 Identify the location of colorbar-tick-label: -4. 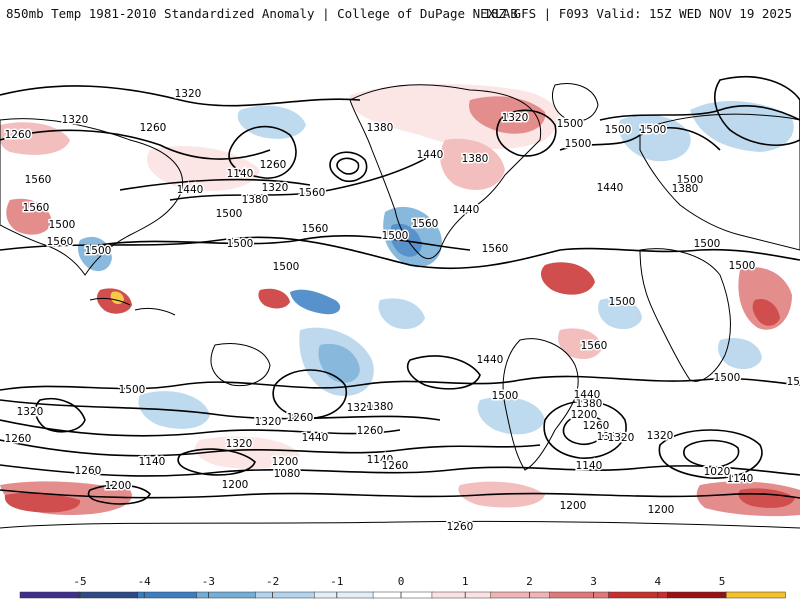
(145, 581).